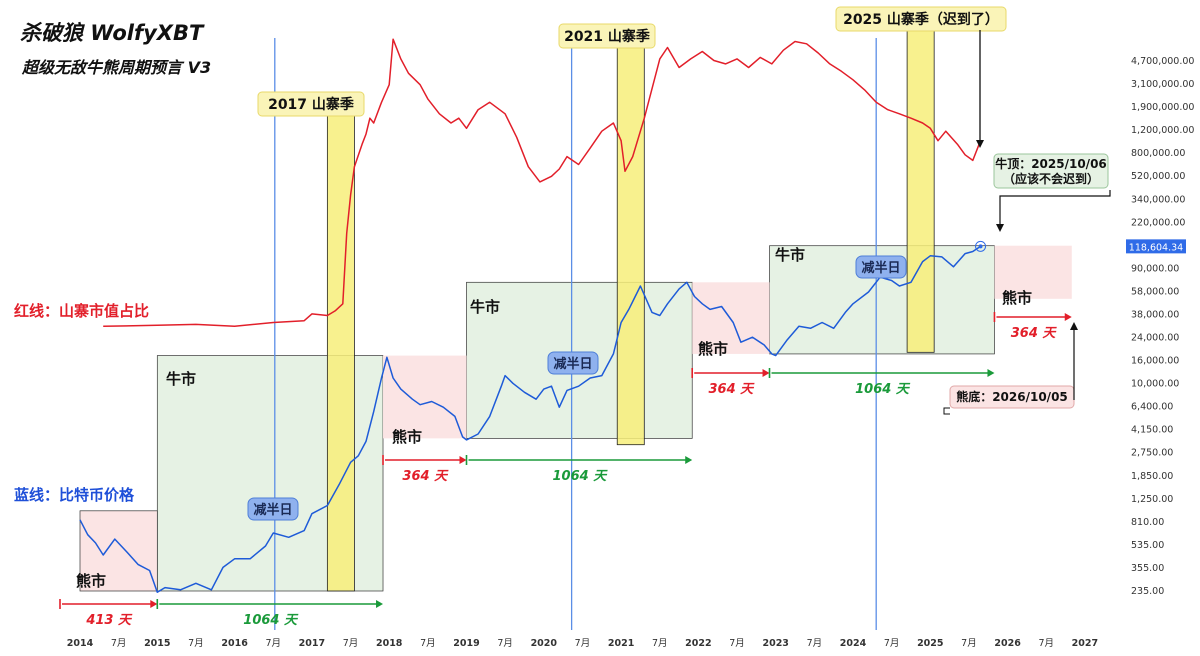 This screenshot has height=656, width=1200. I want to click on x-tick-2: 2015, so click(157, 643).